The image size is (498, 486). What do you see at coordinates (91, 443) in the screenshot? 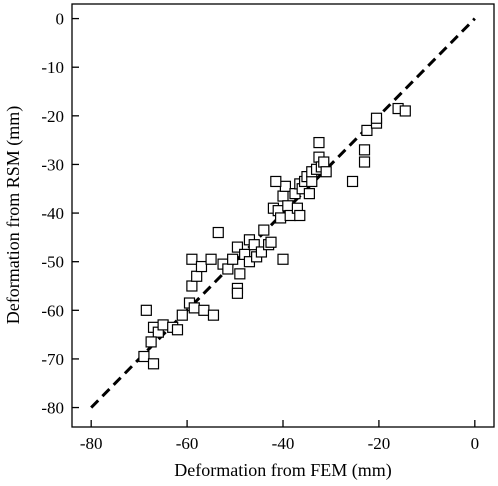
I see `x-tick-label: -80` at bounding box center [91, 443].